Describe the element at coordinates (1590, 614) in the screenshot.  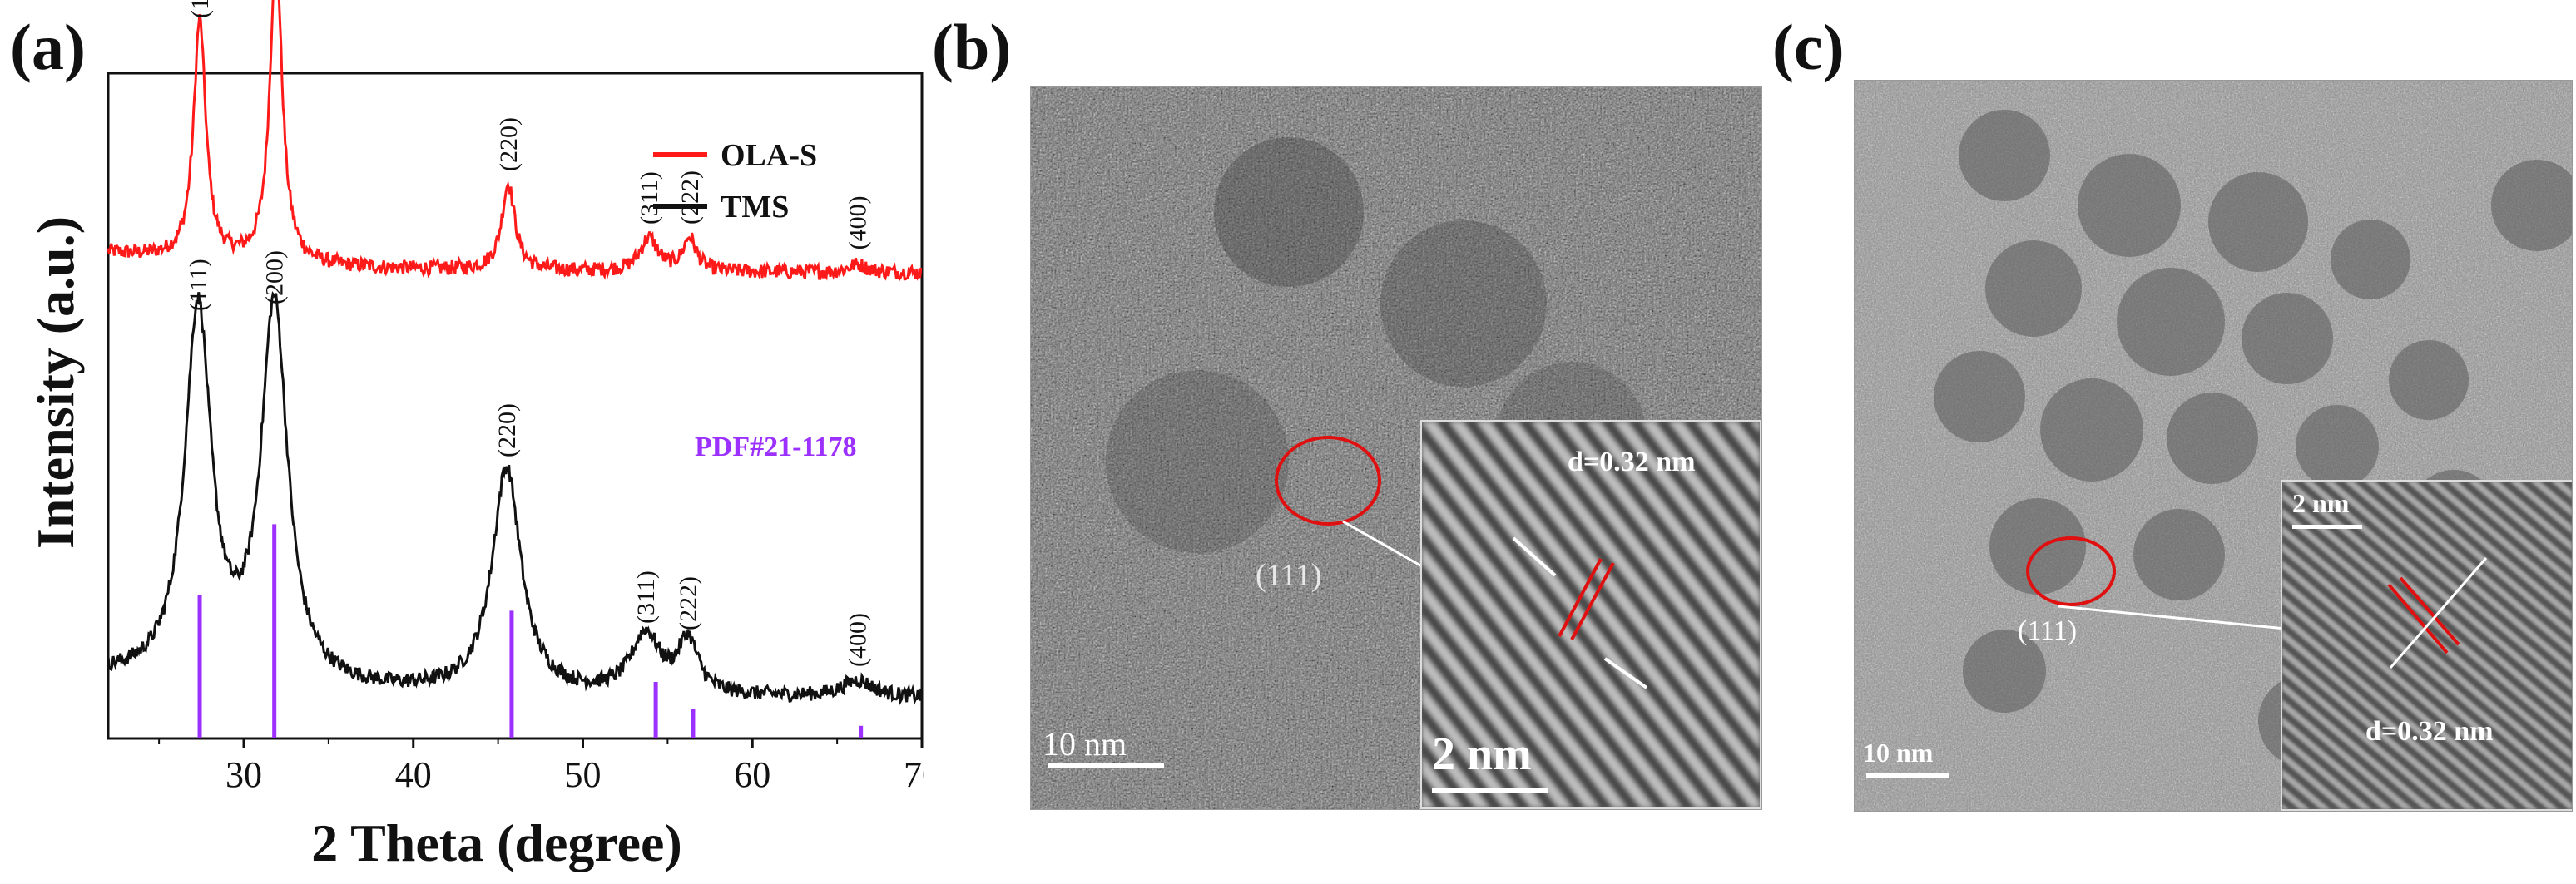
I see `hrtem-inset-b: d=0.32 nm 2 nm` at that location.